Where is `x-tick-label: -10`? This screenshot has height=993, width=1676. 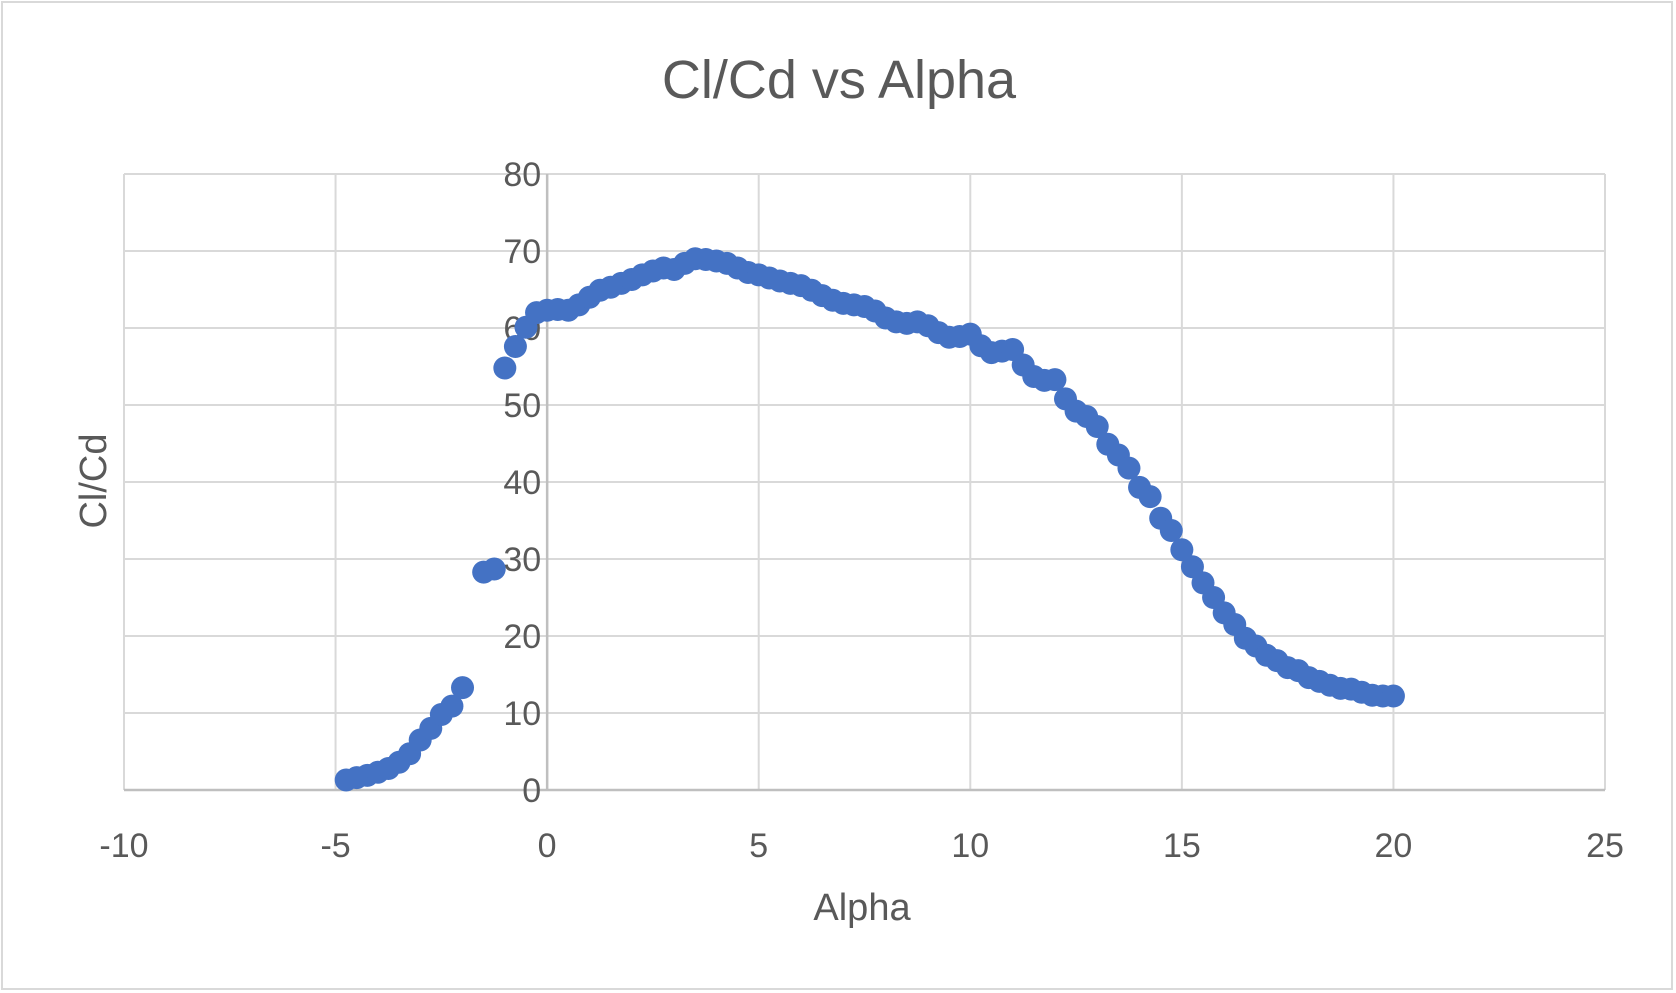 x-tick-label: -10 is located at coordinates (123, 846).